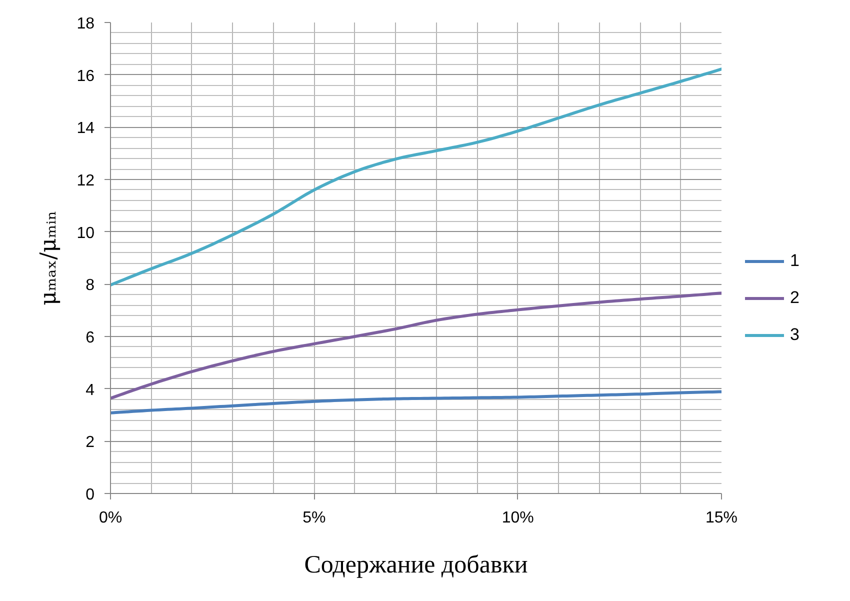  Describe the element at coordinates (110, 518) in the screenshot. I see `x-tick-label: 0%` at that location.